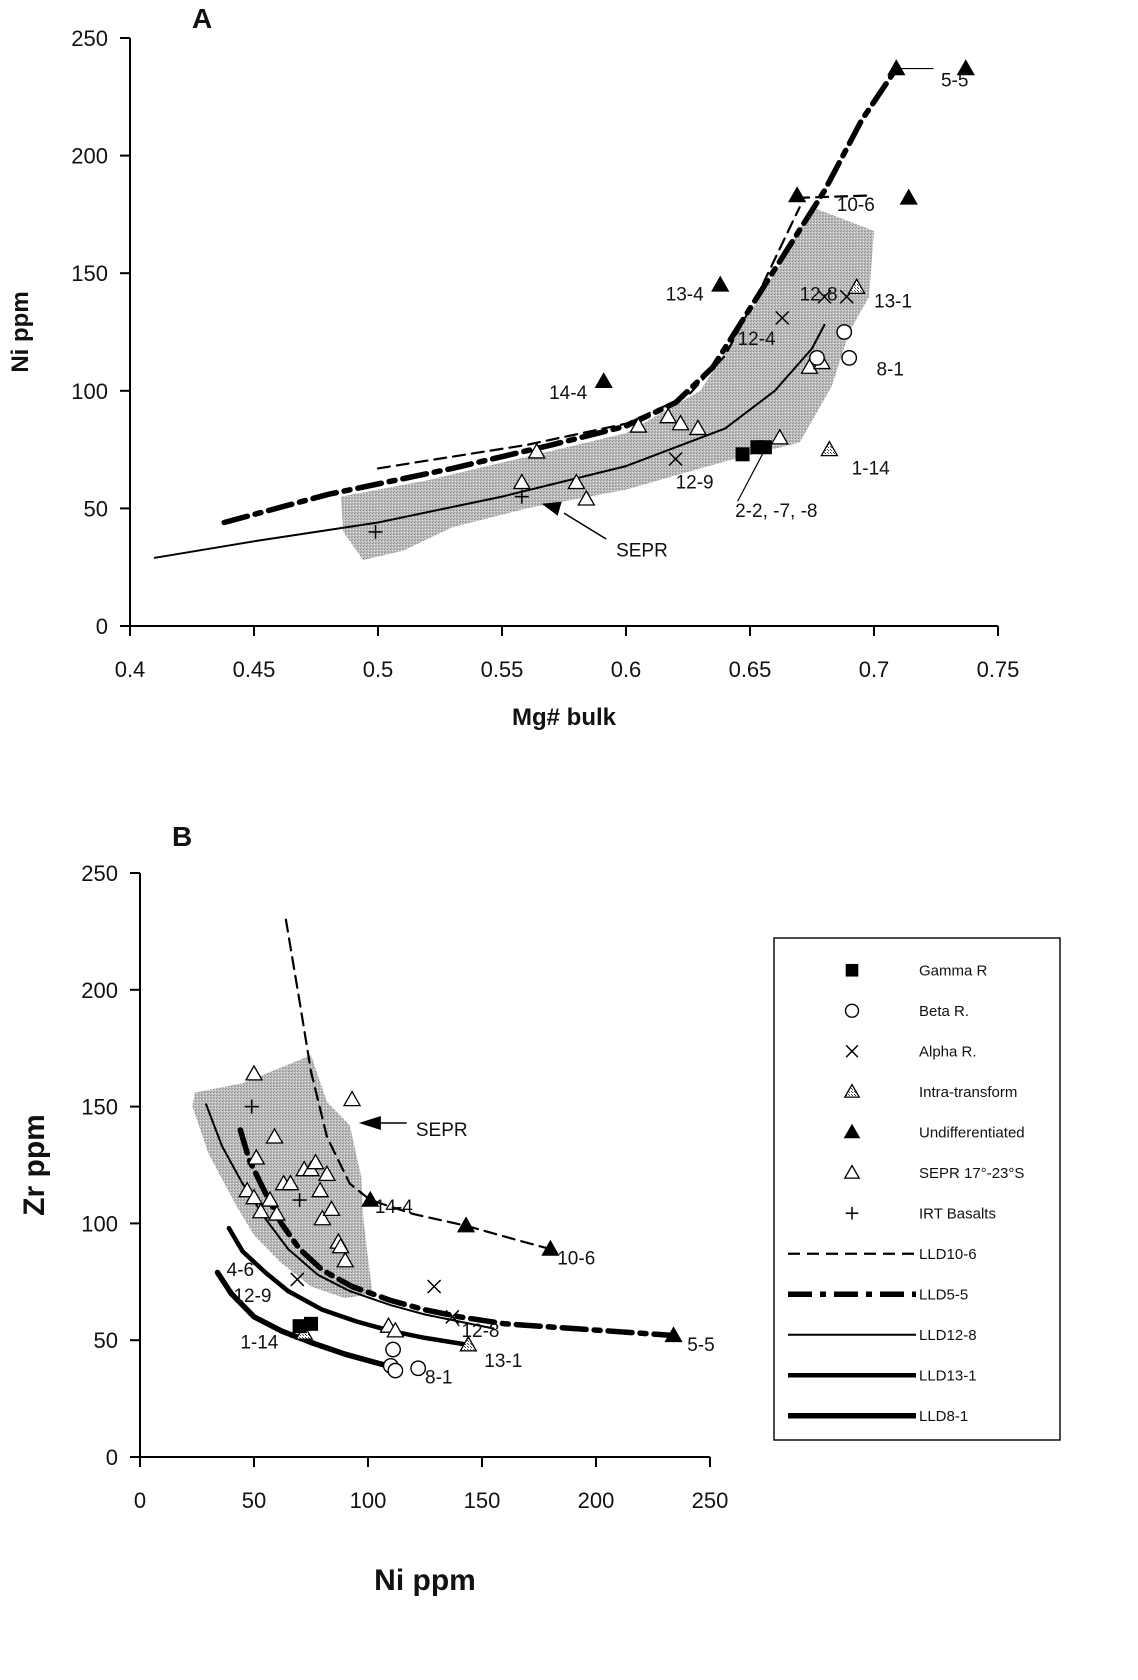 The width and height of the screenshot is (1138, 1680). I want to click on panel-label: B, so click(182, 836).